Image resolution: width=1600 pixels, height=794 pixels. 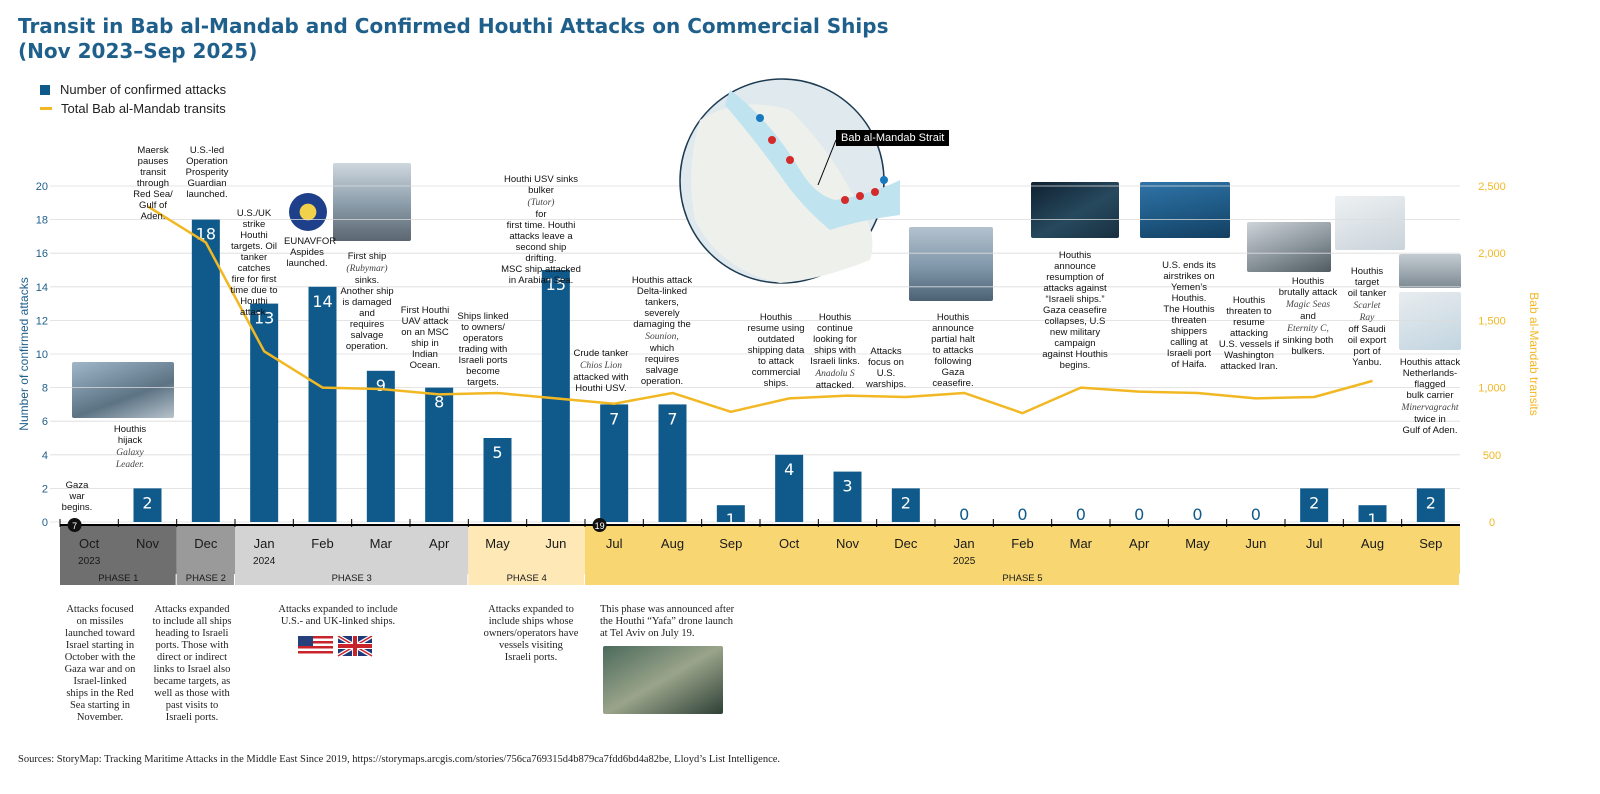 I want to click on annotation-text: Houthi USV sinks bulker, so click(x=541, y=185).